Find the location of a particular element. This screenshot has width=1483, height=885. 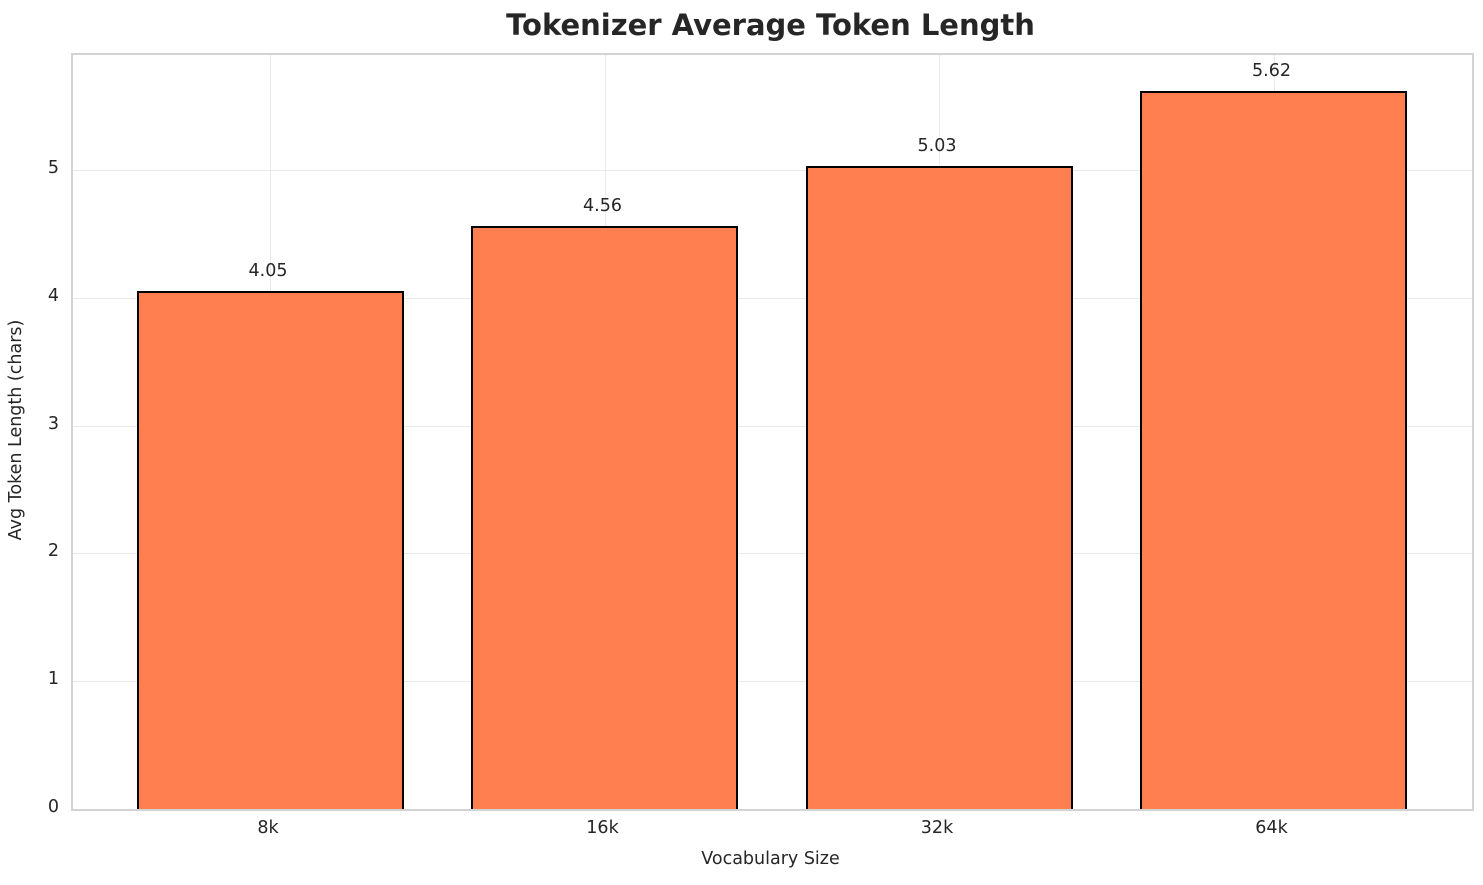

x-tick-label: 64k is located at coordinates (1271, 828).